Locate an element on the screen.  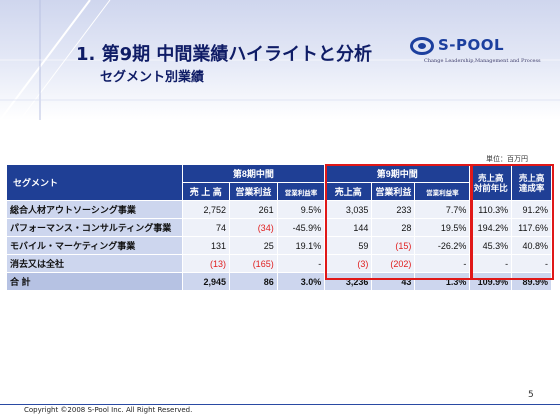
row-name: パフォーマンス・コンサルティング事業 is located at coordinates (94, 227).